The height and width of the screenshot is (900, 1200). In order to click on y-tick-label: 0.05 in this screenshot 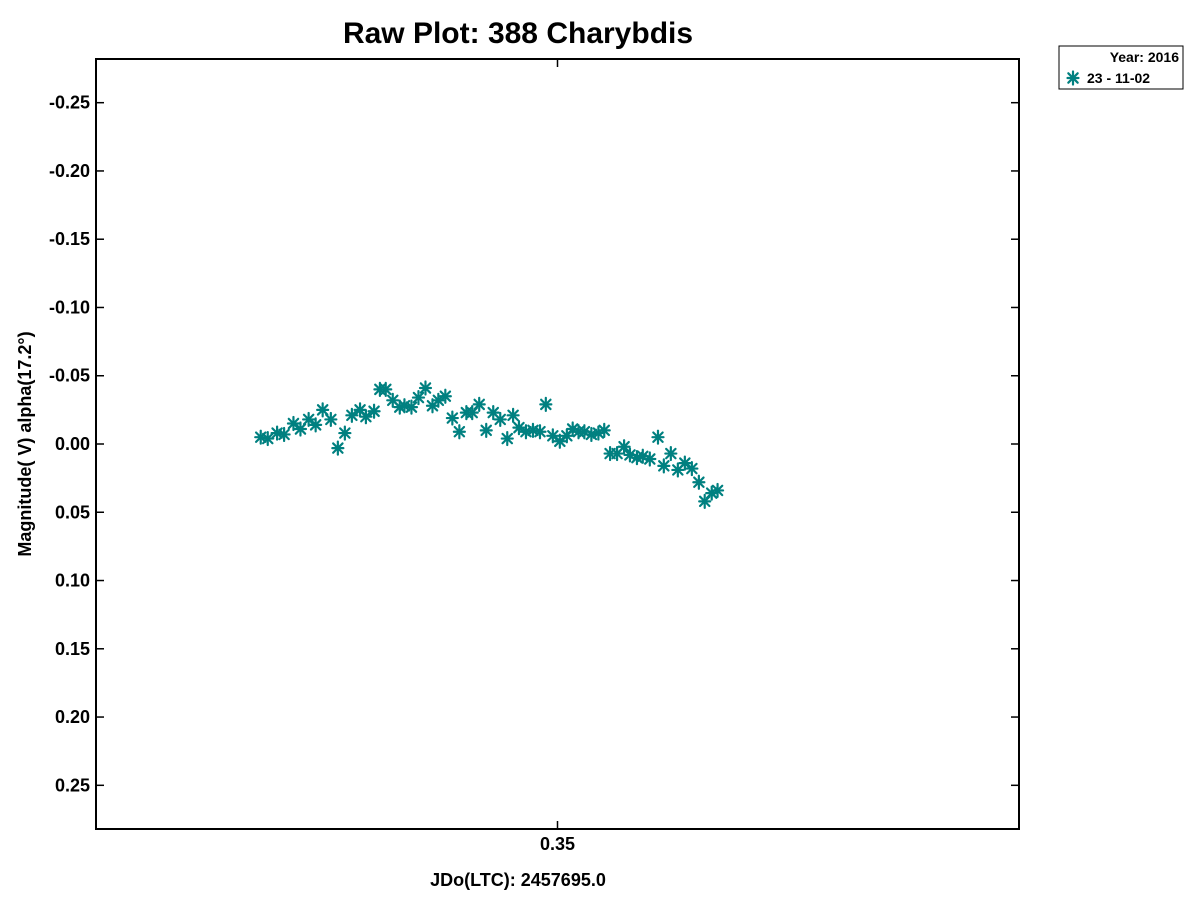, I will do `click(72, 512)`.